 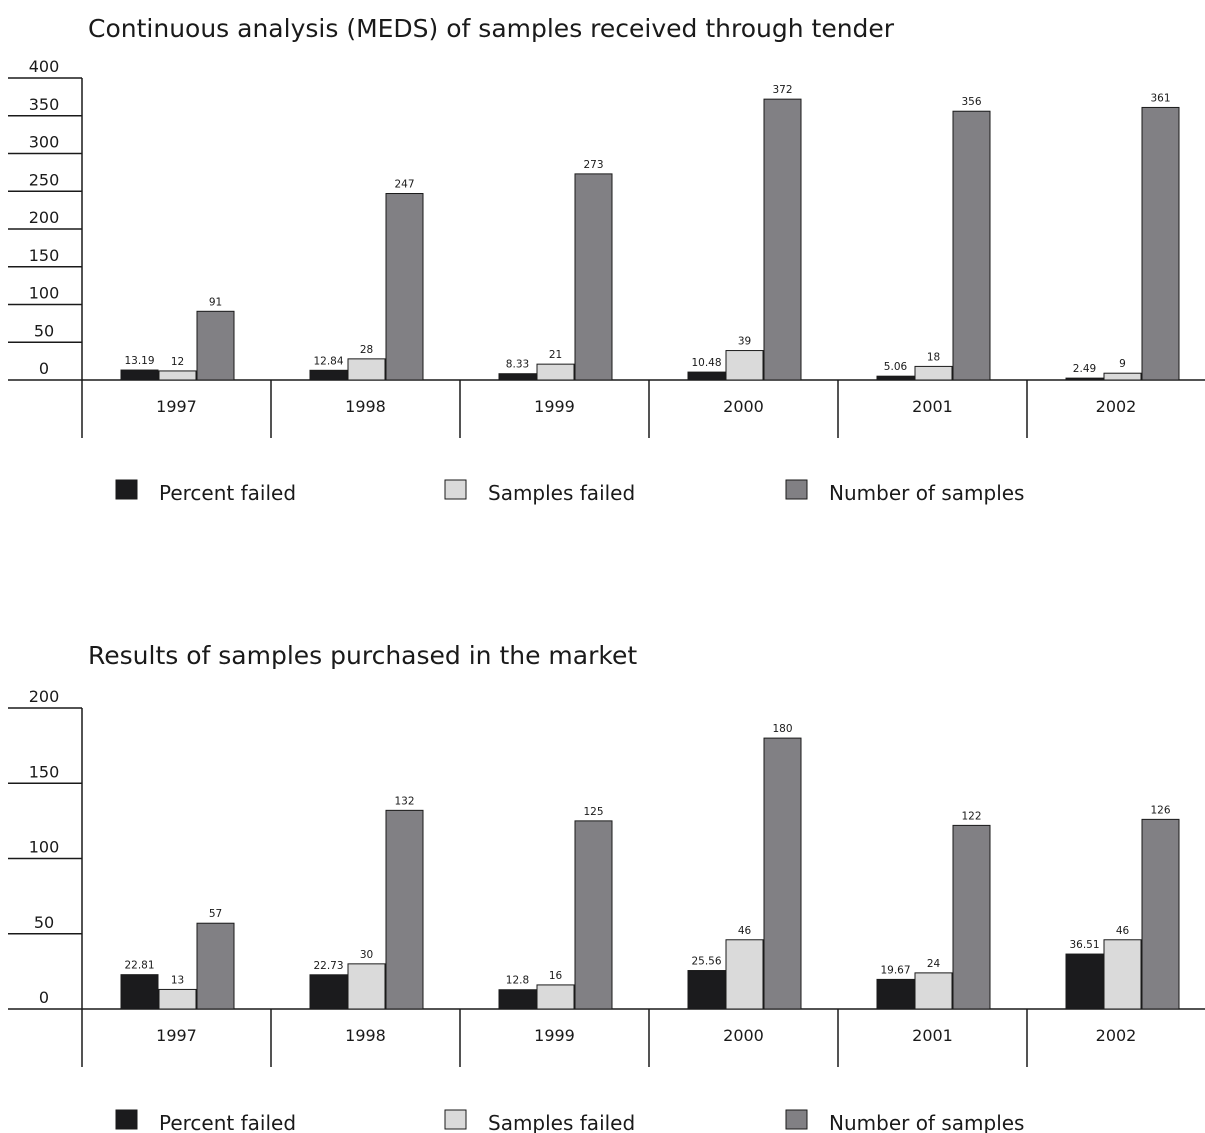 What do you see at coordinates (744, 342) in the screenshot?
I see `bar-value-label: 39` at bounding box center [744, 342].